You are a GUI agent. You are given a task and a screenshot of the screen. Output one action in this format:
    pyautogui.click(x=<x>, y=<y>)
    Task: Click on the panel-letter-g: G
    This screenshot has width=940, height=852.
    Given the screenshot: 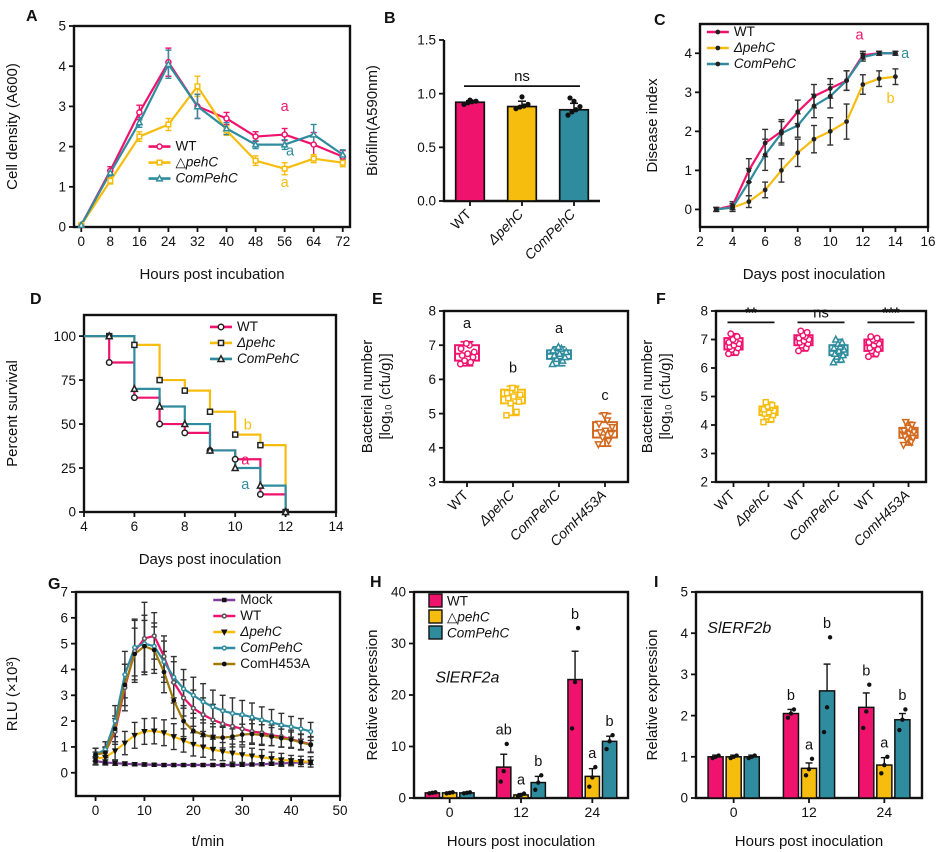 What is the action you would take?
    pyautogui.click(x=54, y=584)
    